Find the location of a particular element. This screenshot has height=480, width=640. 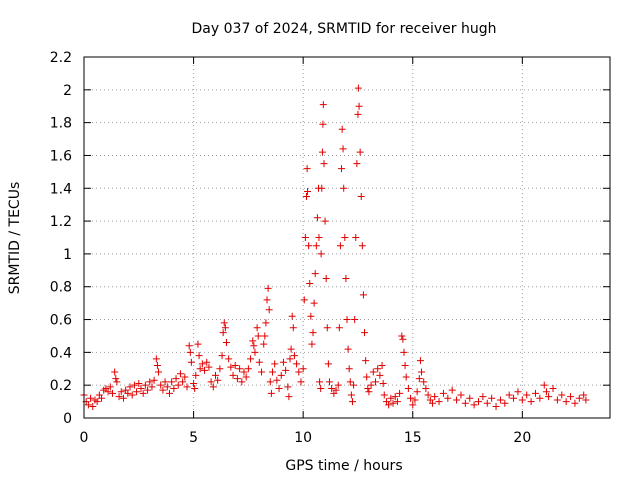

y-axis-title: SRMTID / TECUs is located at coordinates (15, 238).